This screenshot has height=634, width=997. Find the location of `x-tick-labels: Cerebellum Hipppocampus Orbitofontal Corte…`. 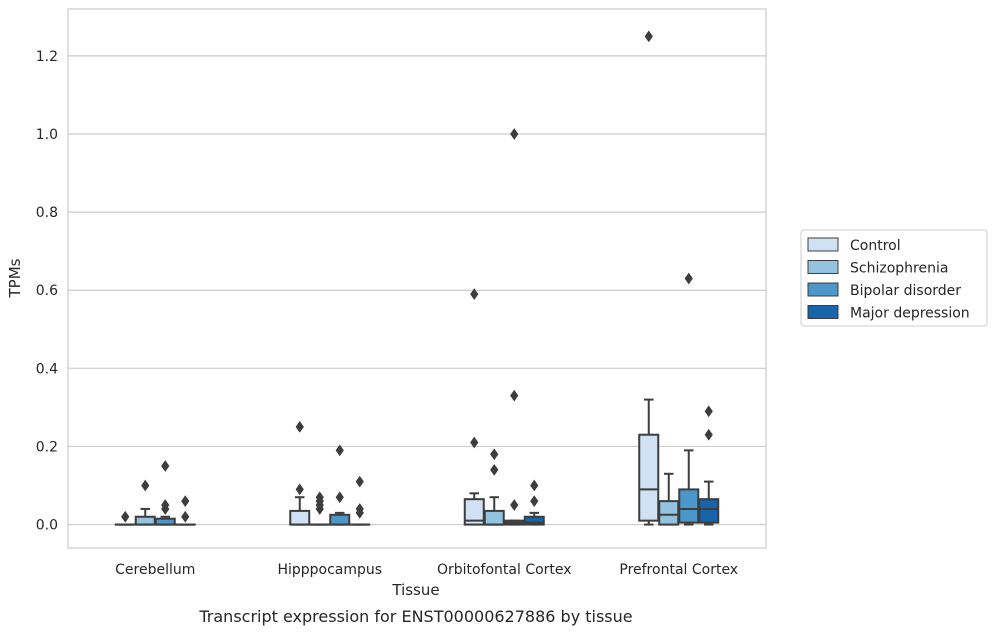

x-tick-labels: Cerebellum Hipppocampus Orbitofontal Corte… is located at coordinates (426, 570).